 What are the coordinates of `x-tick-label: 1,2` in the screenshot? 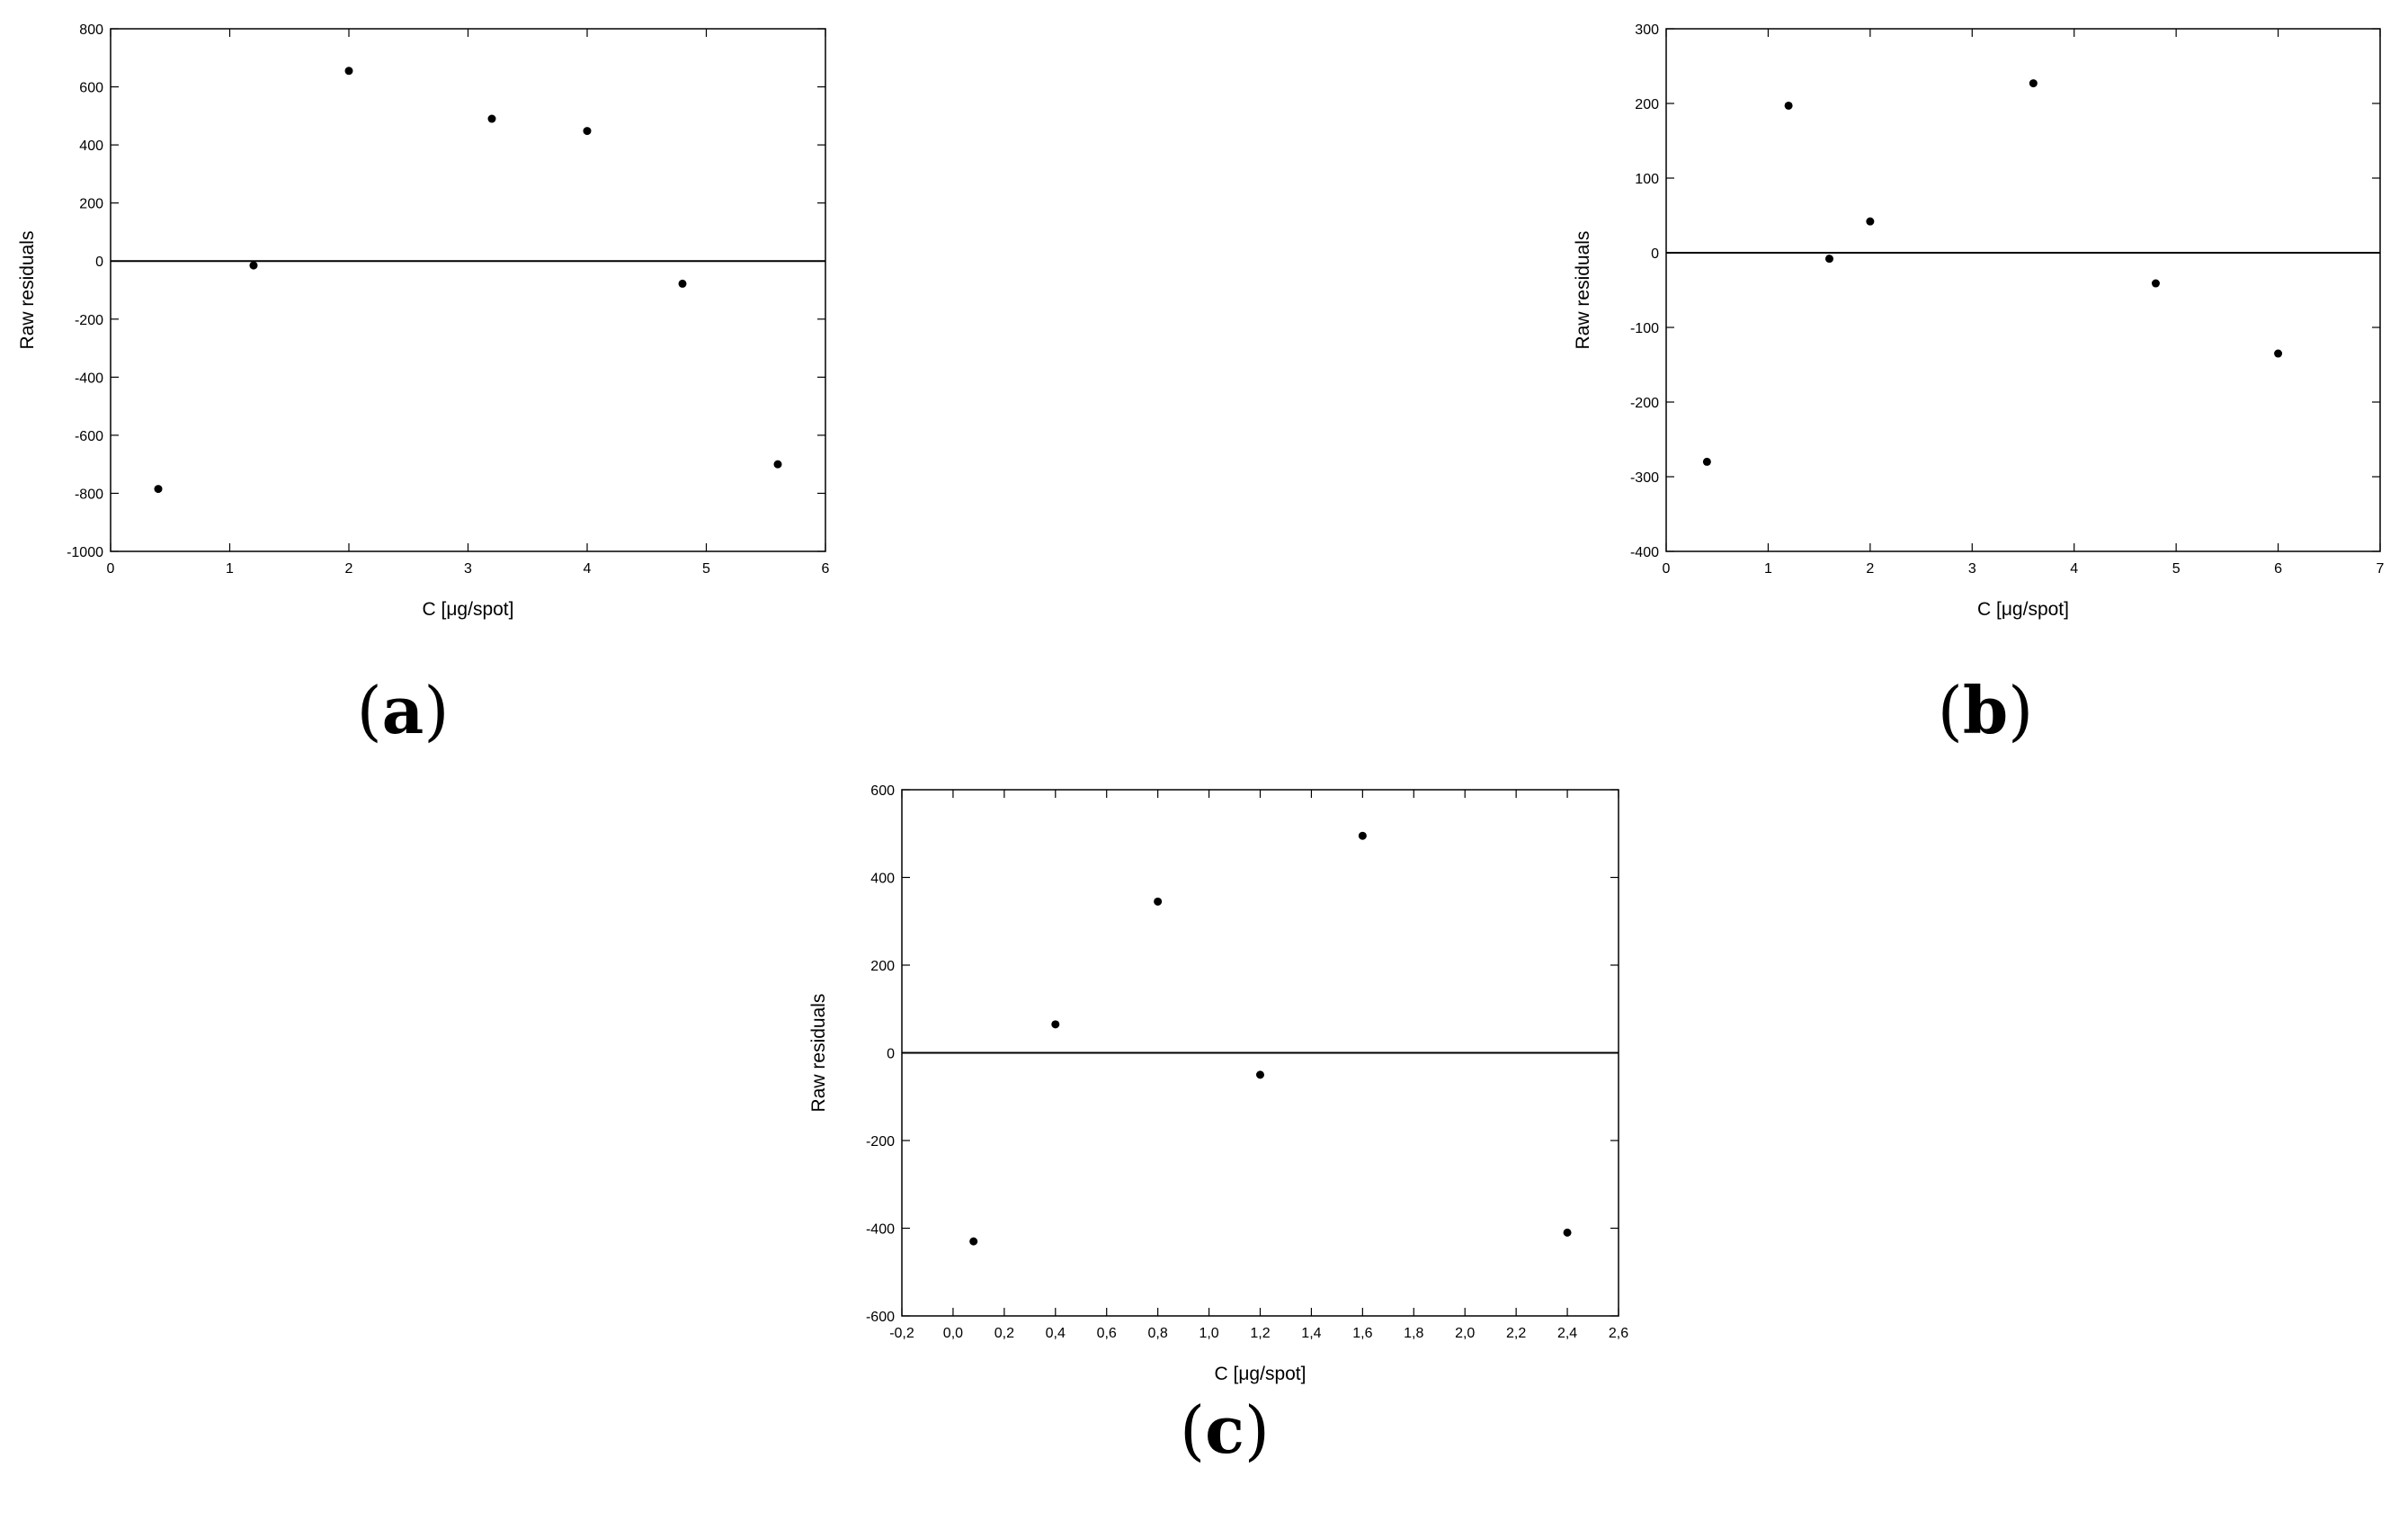 It's located at (1260, 1333).